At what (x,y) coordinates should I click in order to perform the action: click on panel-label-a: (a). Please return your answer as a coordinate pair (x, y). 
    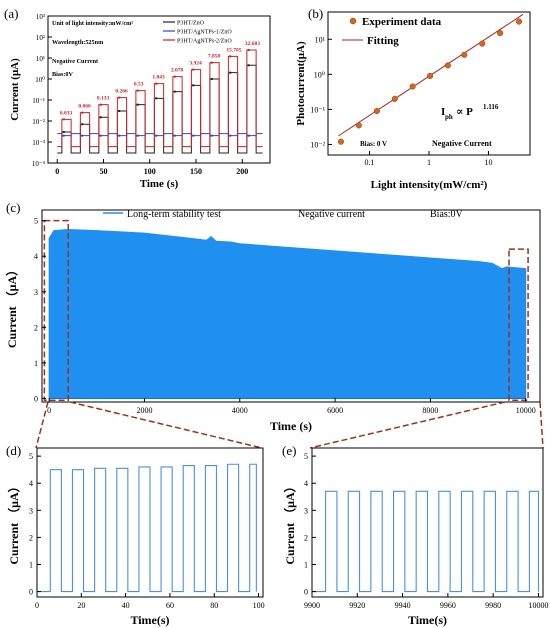
    Looking at the image, I should click on (11, 13).